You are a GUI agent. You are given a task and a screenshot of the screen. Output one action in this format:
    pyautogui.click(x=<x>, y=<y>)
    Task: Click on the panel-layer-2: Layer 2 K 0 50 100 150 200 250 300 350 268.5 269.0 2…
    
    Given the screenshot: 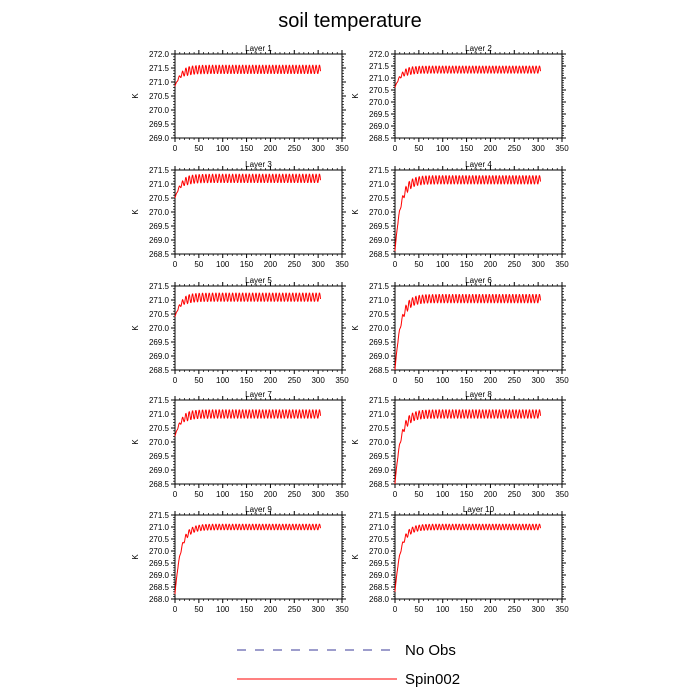 What is the action you would take?
    pyautogui.click(x=460, y=98)
    